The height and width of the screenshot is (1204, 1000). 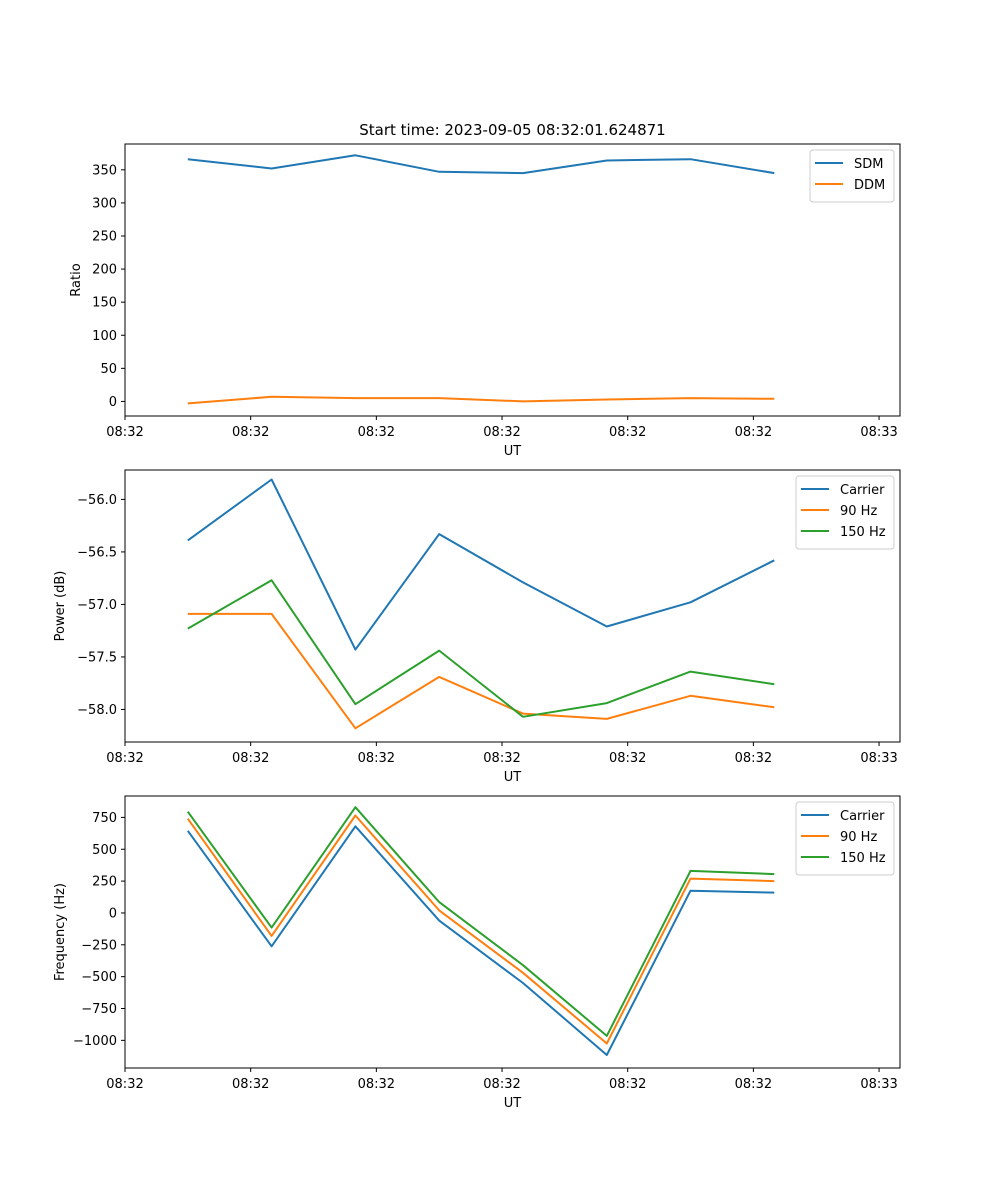 I want to click on series-line-sdm, so click(x=481, y=164).